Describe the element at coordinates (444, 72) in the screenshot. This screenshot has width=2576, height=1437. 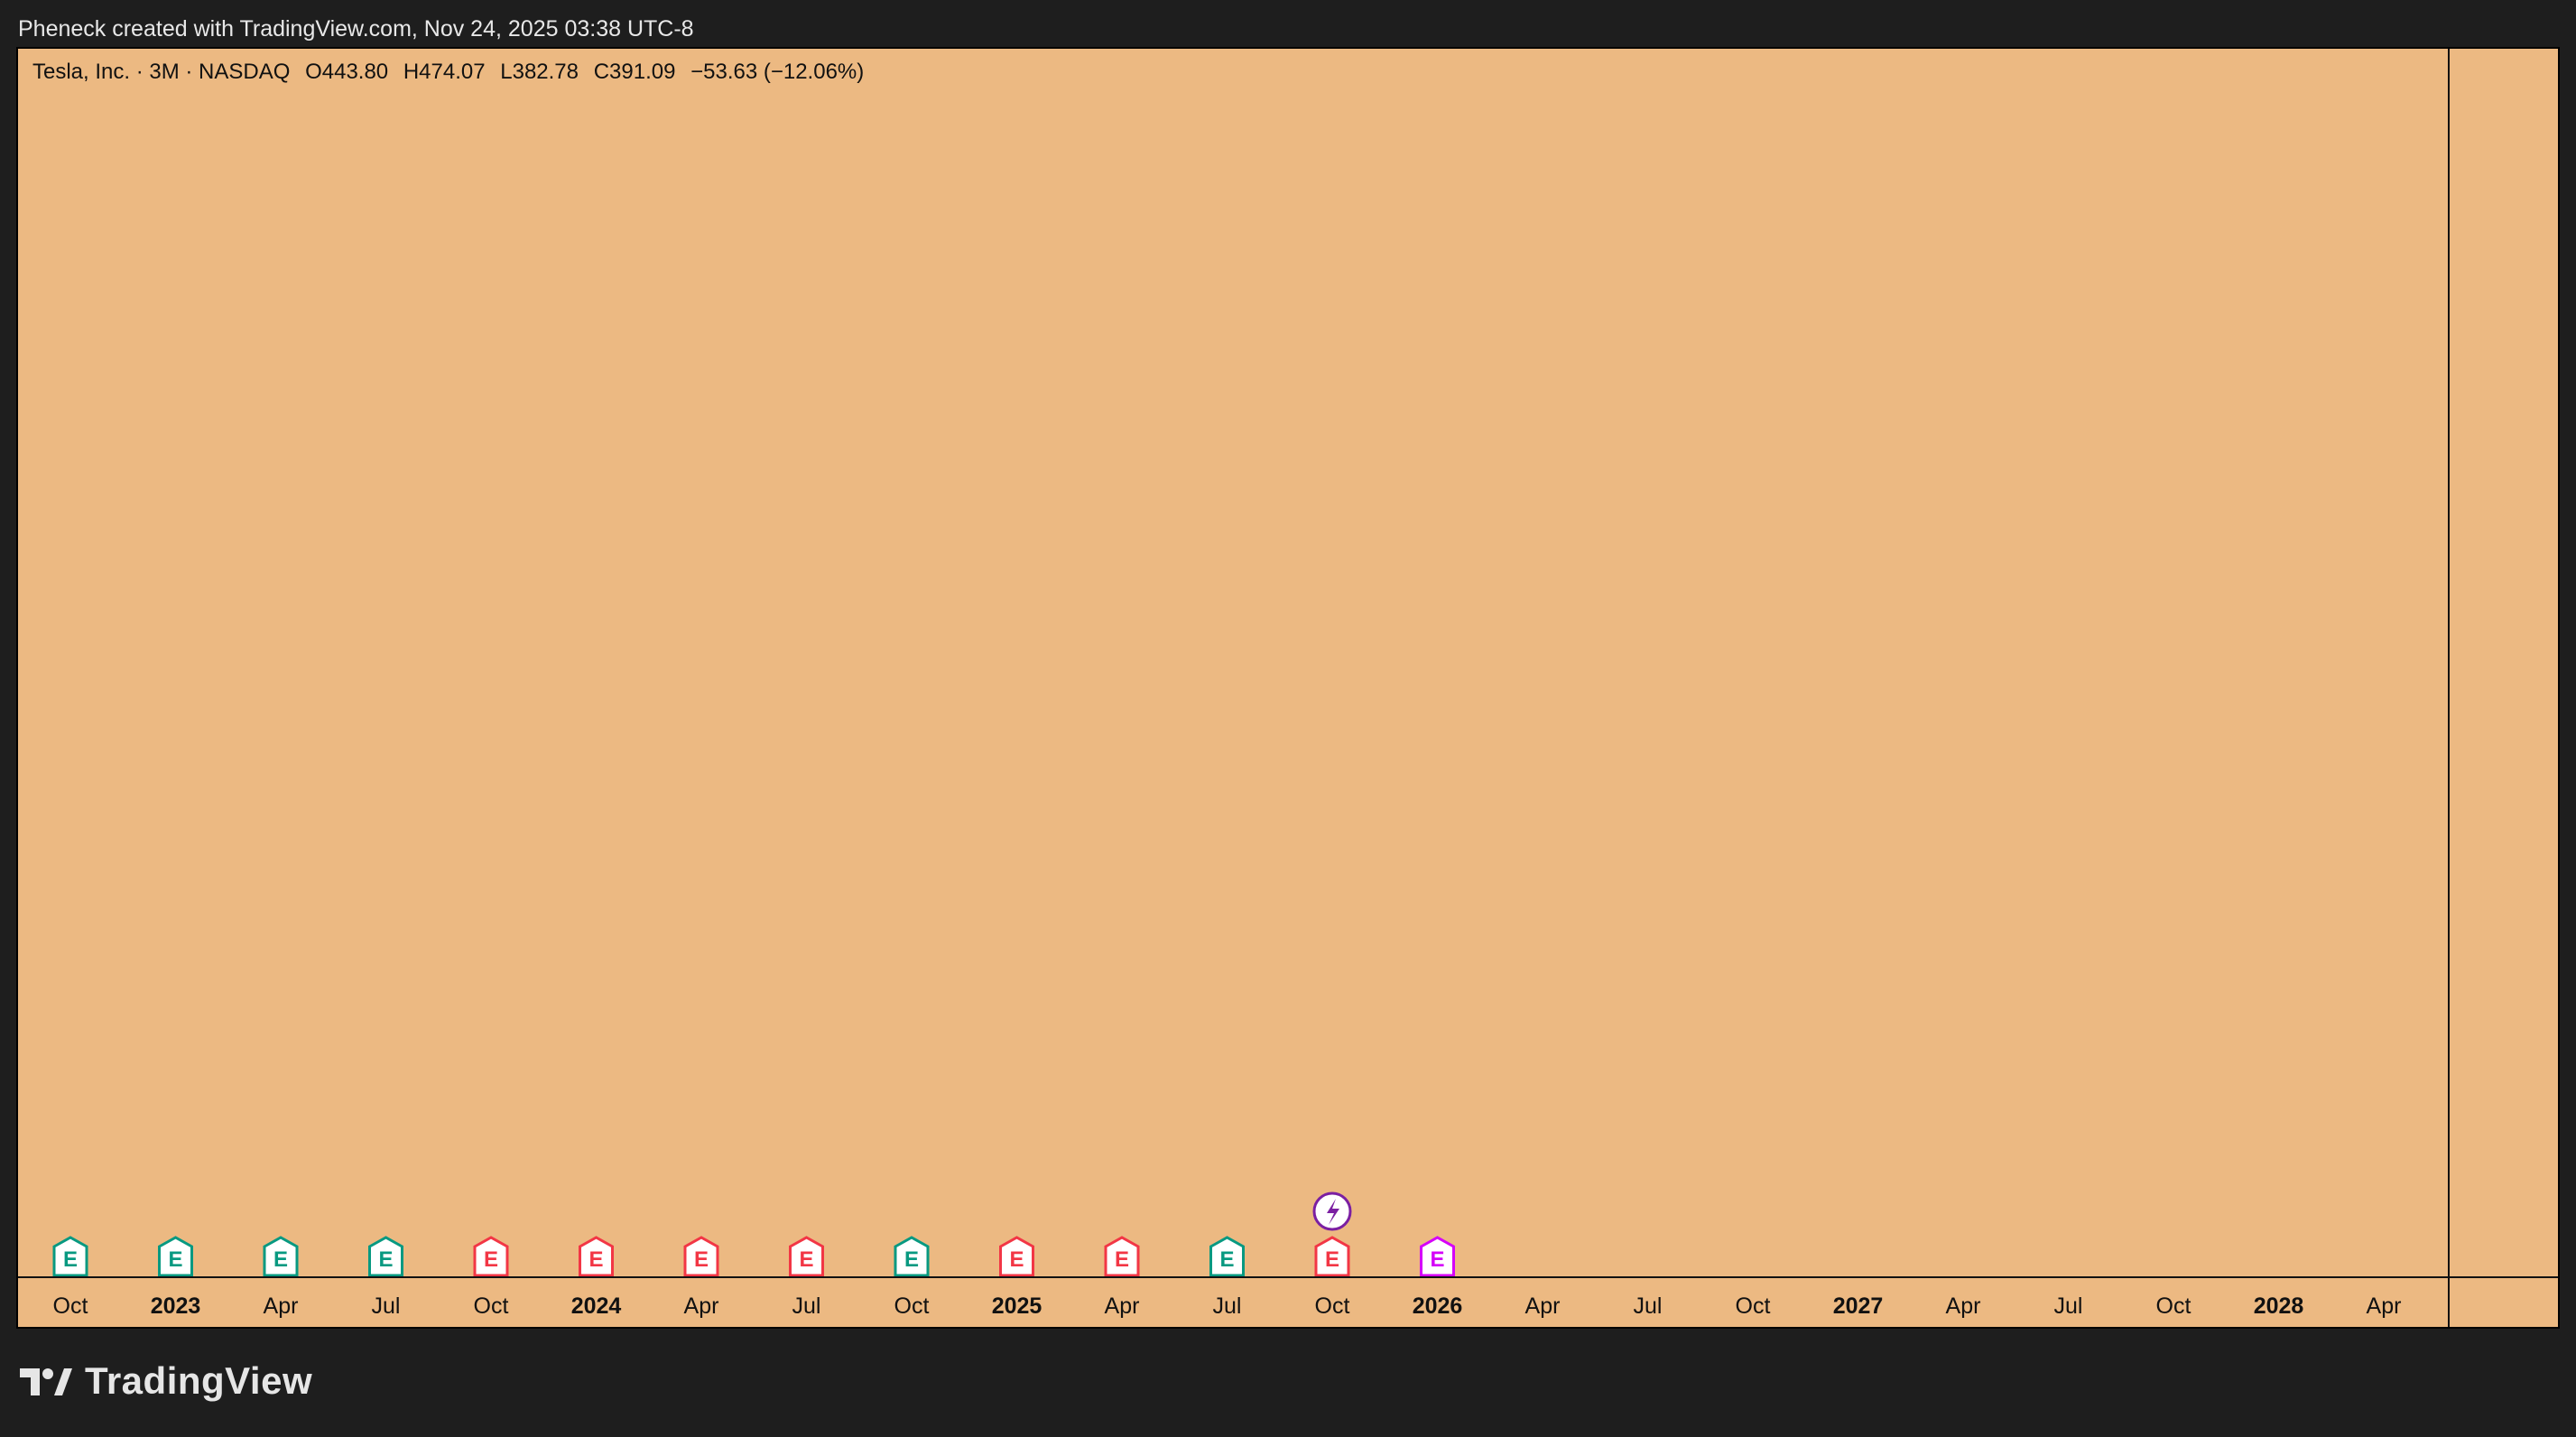
I see `legend-high: H474.07` at that location.